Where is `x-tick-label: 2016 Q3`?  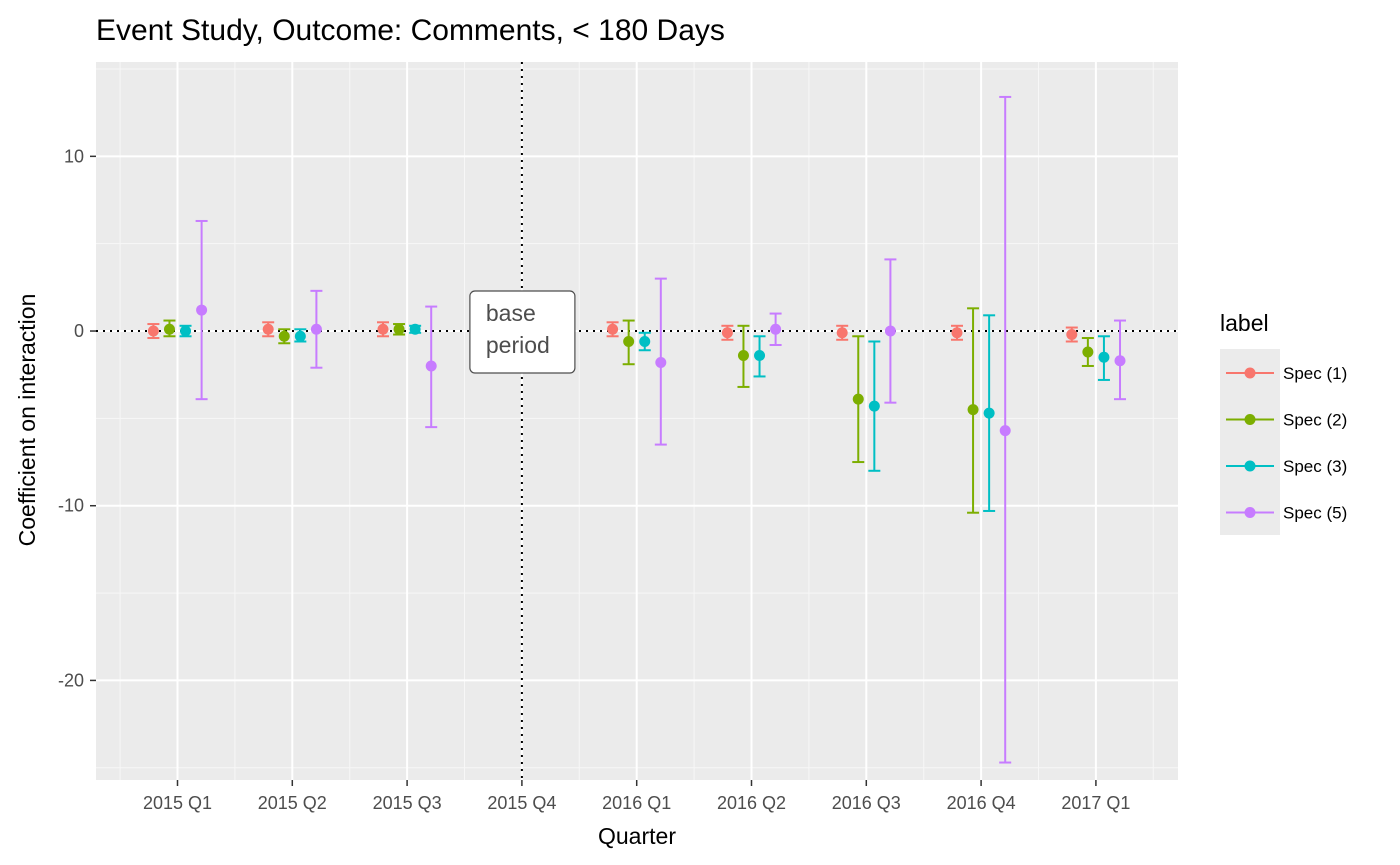 x-tick-label: 2016 Q3 is located at coordinates (866, 803).